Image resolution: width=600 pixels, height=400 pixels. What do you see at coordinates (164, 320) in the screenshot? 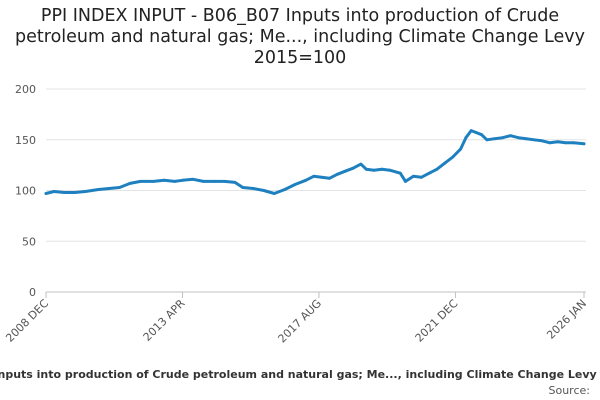
I see `x-tick-label: 2013 APR` at bounding box center [164, 320].